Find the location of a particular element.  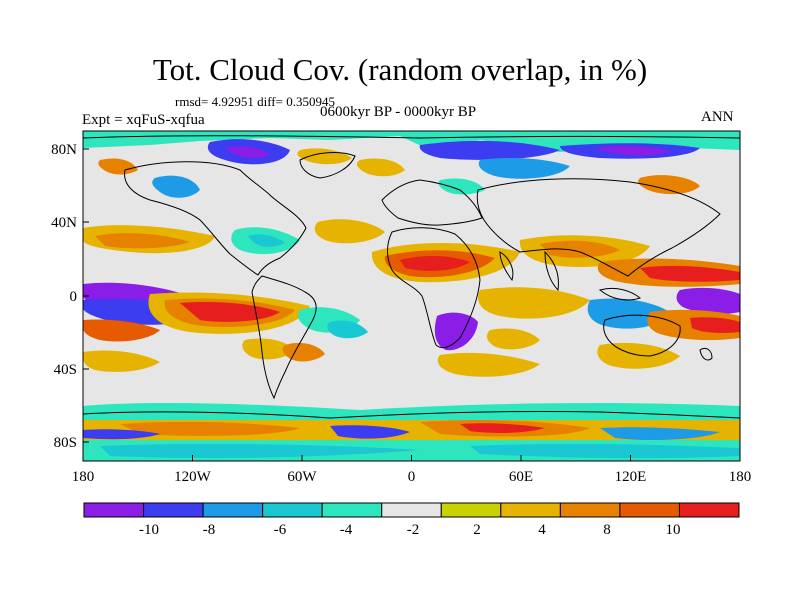

colorbar is located at coordinates (411, 510).